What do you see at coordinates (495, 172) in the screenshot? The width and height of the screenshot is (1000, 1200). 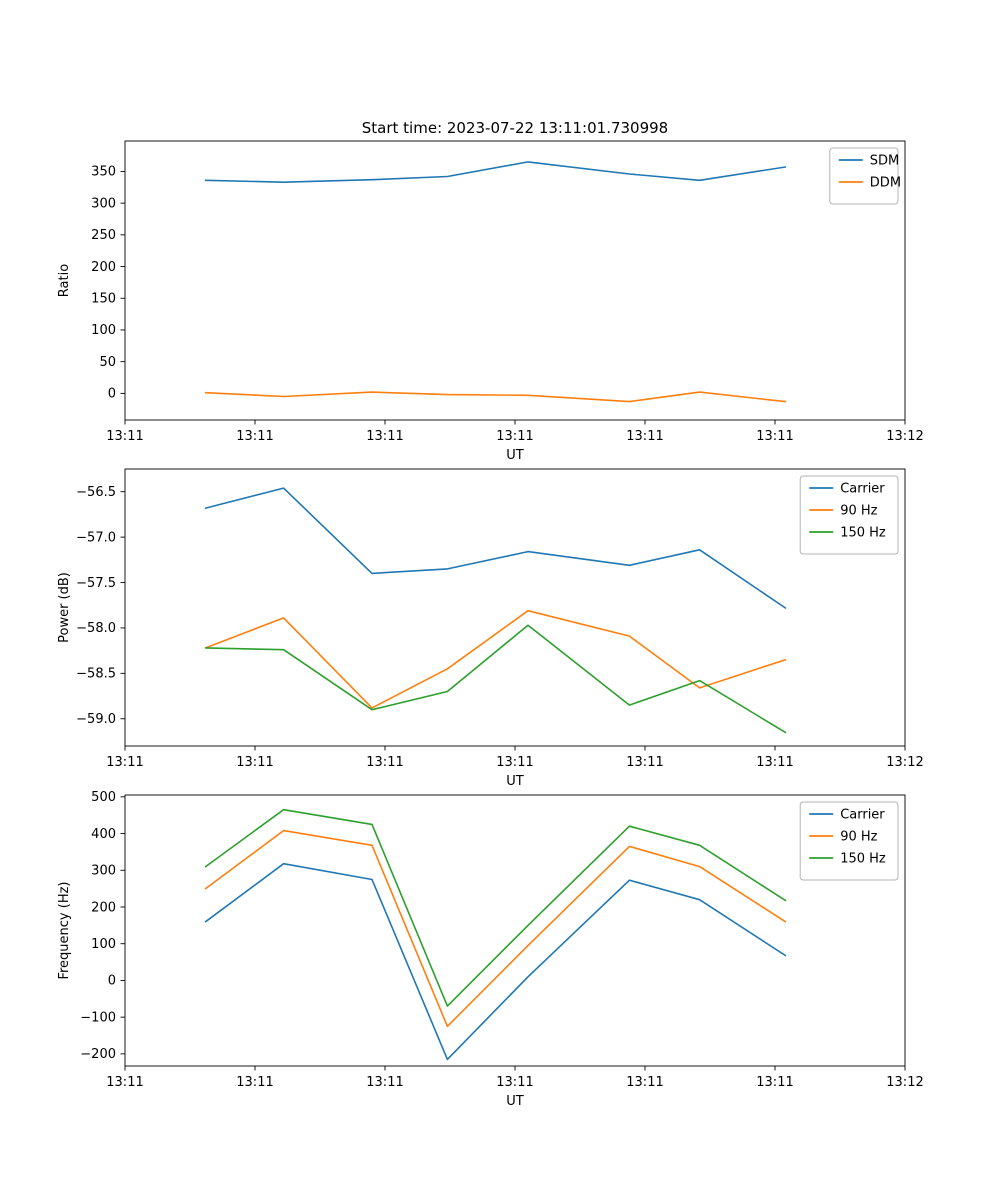 I see `series-line-SDM` at bounding box center [495, 172].